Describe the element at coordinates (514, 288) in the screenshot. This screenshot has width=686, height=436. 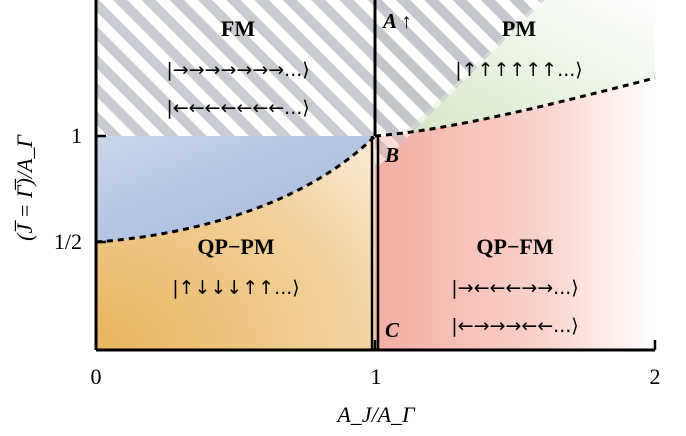
I see `qp-fm-state-1: |→←←←→→...⟩` at that location.